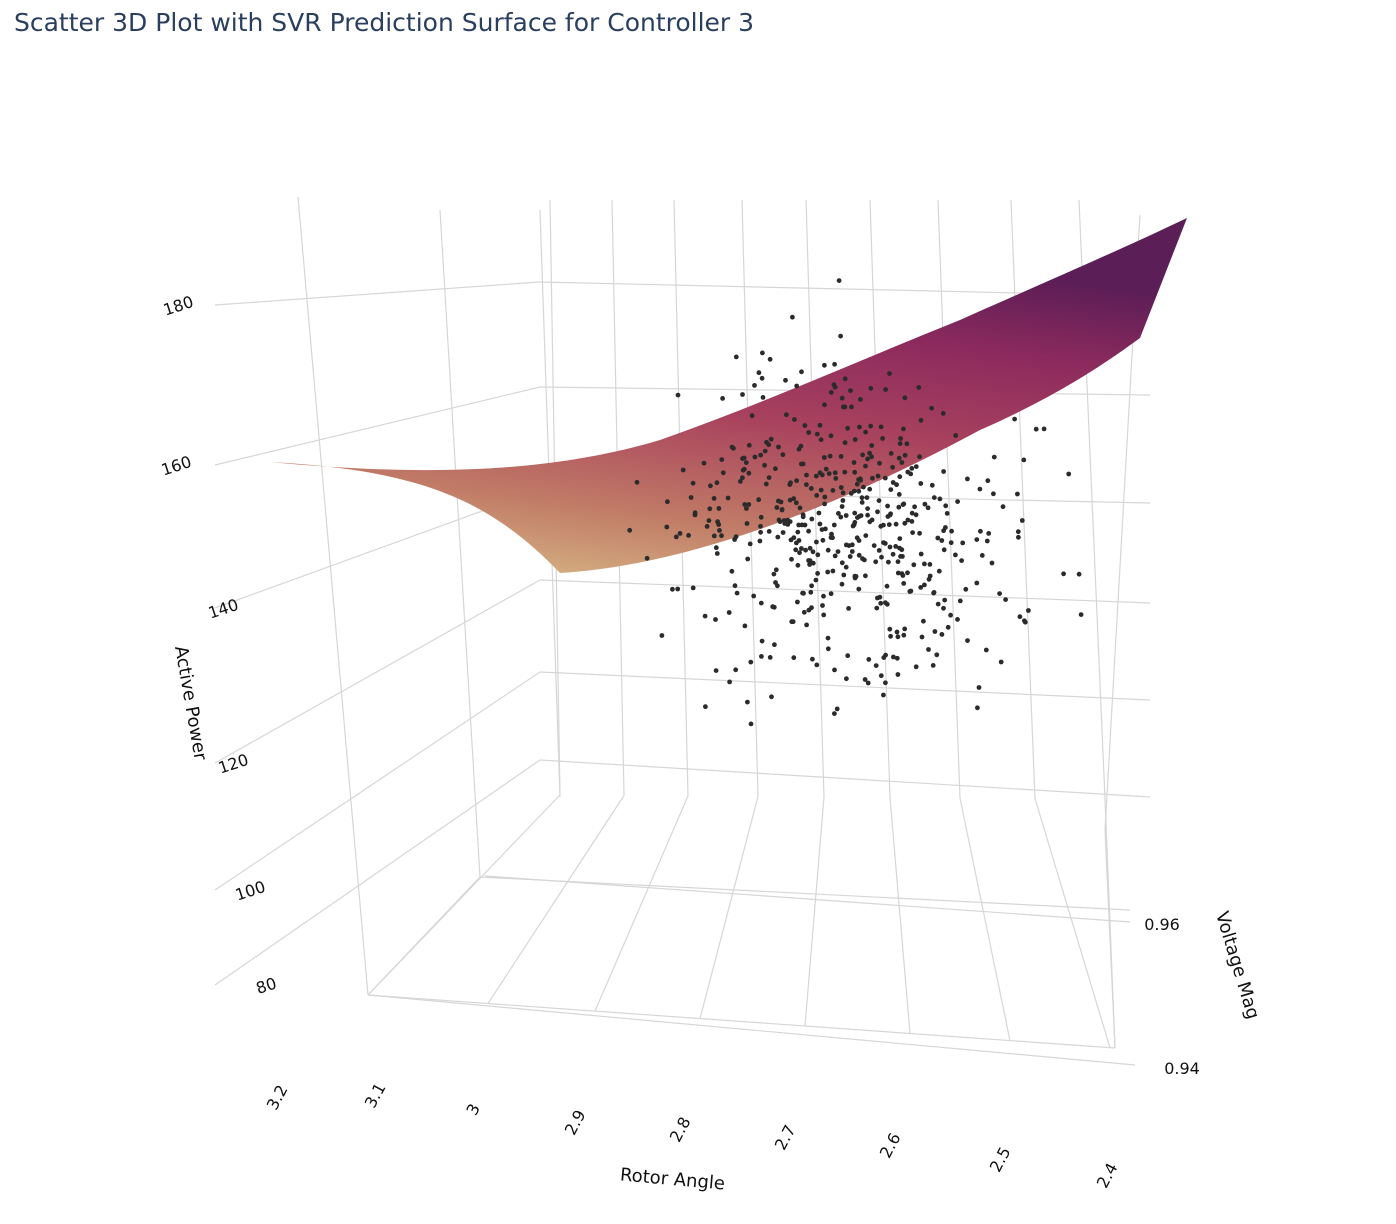  I want to click on z-axis-title: Active Power, so click(190, 703).